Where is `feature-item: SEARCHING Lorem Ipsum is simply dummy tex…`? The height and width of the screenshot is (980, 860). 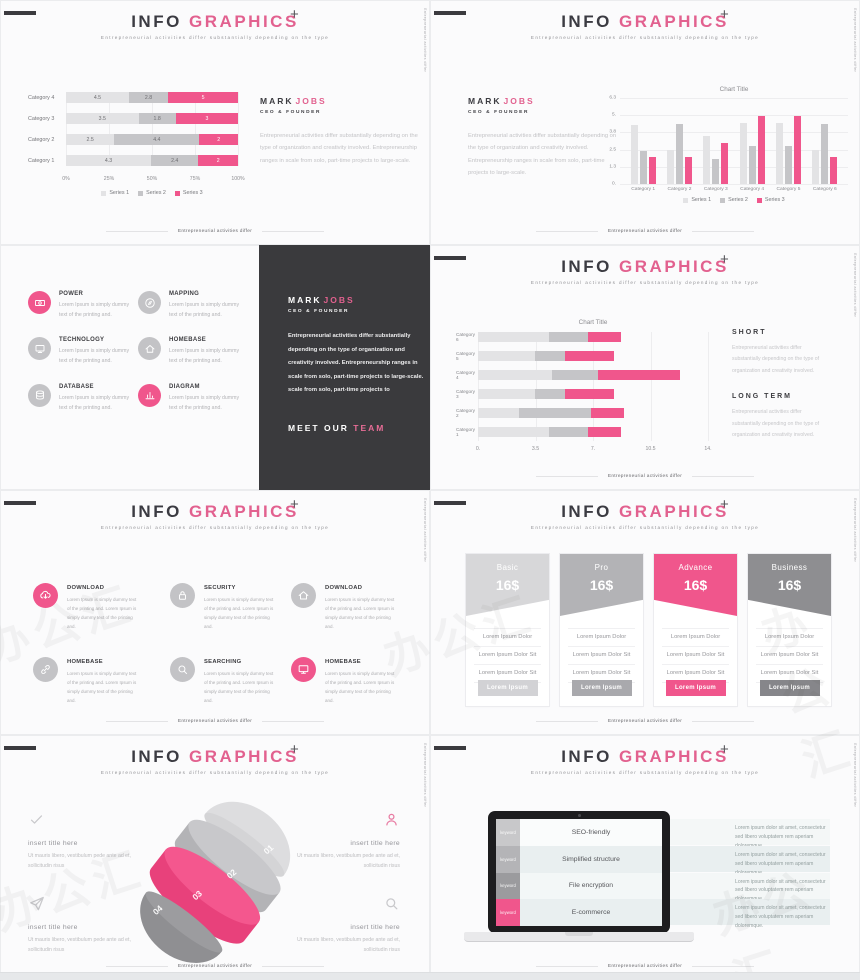 feature-item: SEARCHING Lorem Ipsum is simply dummy tex… is located at coordinates (230, 681).